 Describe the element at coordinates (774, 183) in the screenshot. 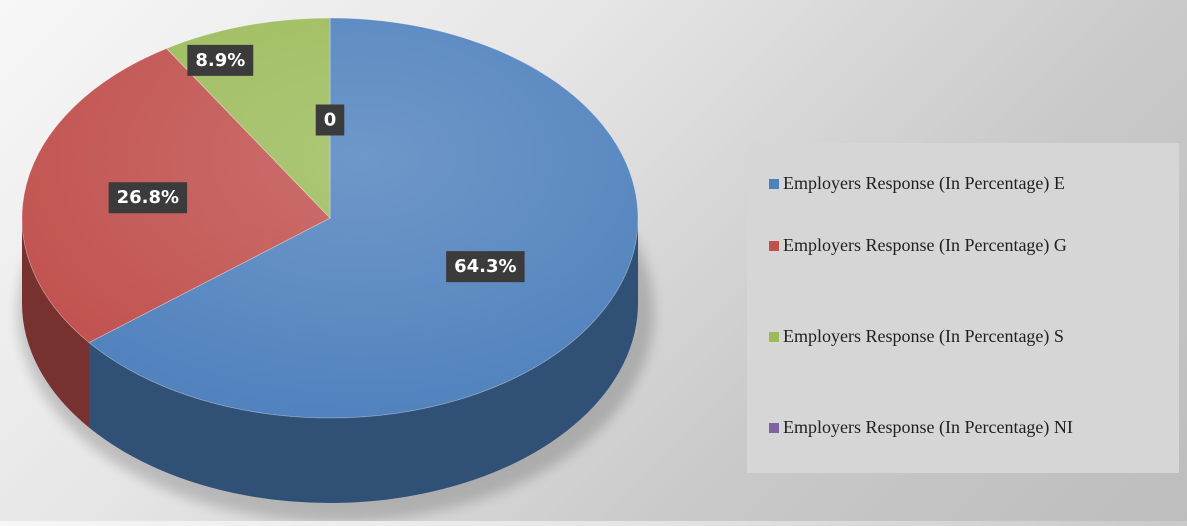

I see `legend-swatch-e` at that location.